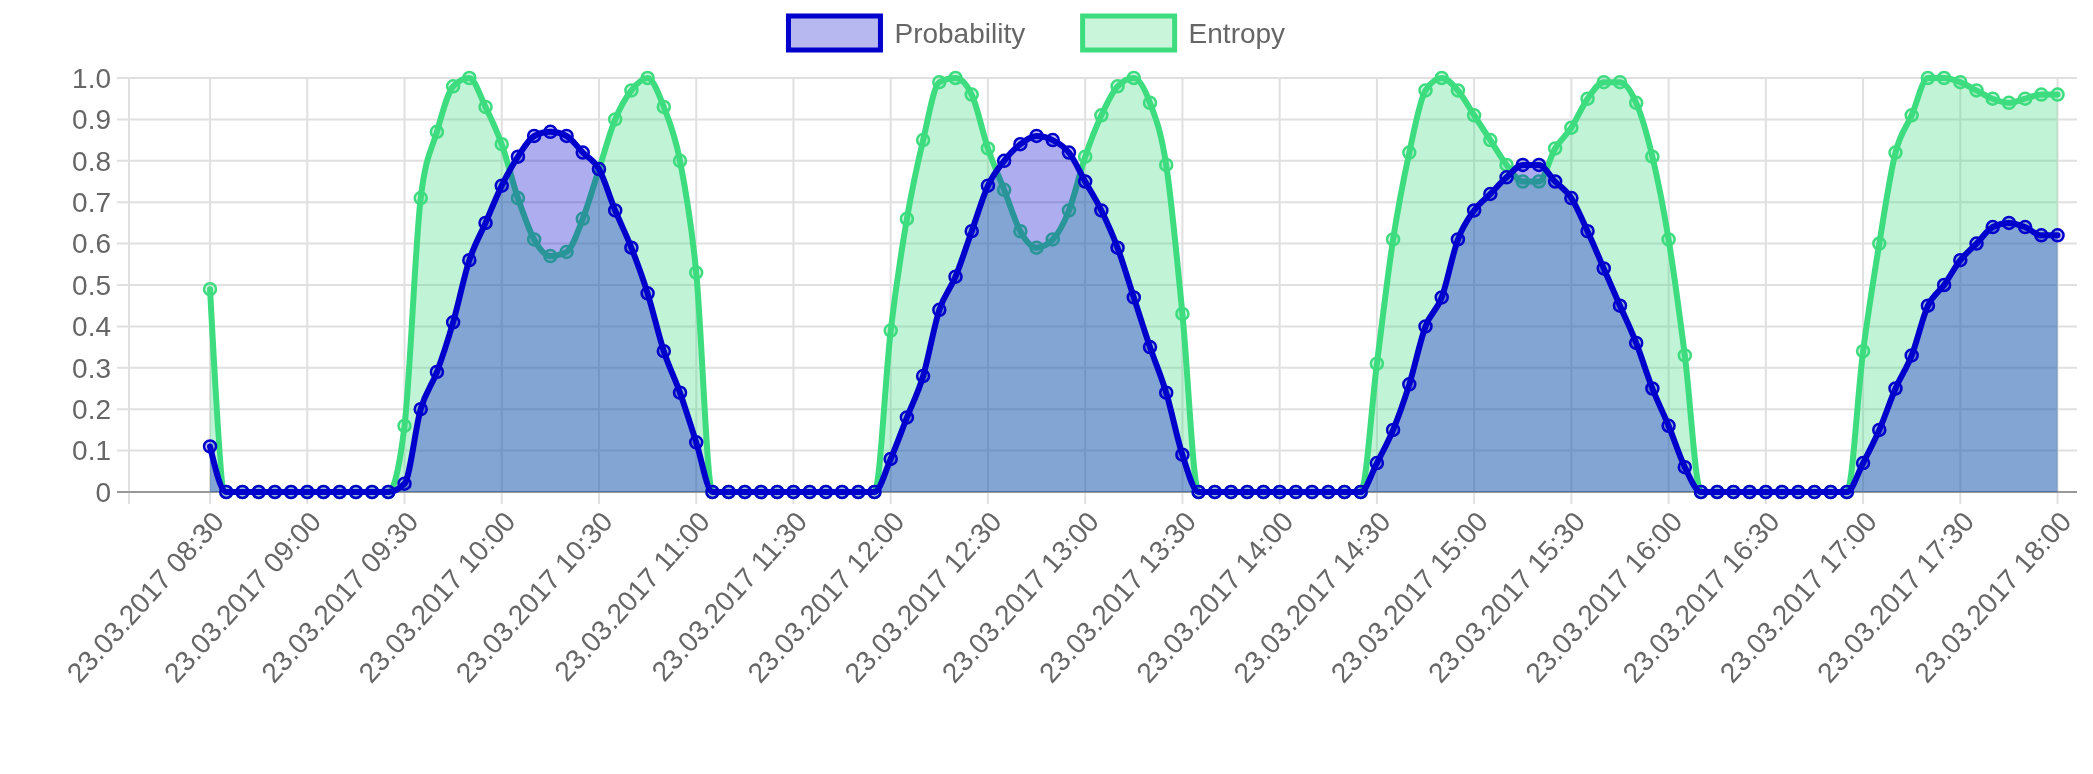 The image size is (2093, 774). What do you see at coordinates (91, 120) in the screenshot?
I see `y-tick-label: 0.9` at bounding box center [91, 120].